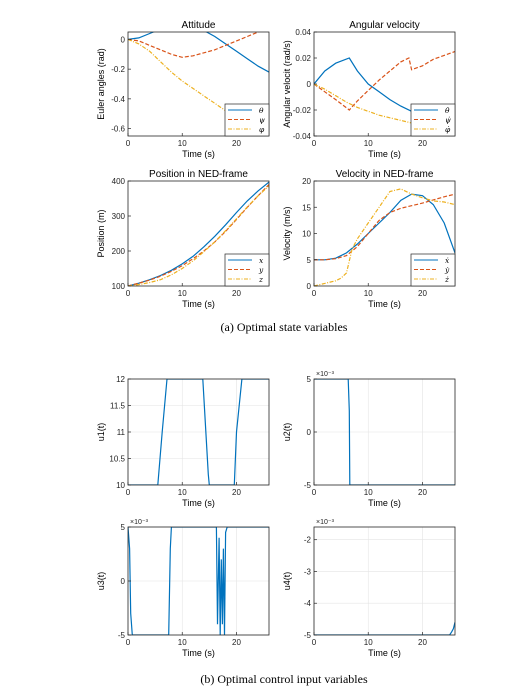 The width and height of the screenshot is (526, 698). I want to click on y-tick-label: -3, so click(308, 571).